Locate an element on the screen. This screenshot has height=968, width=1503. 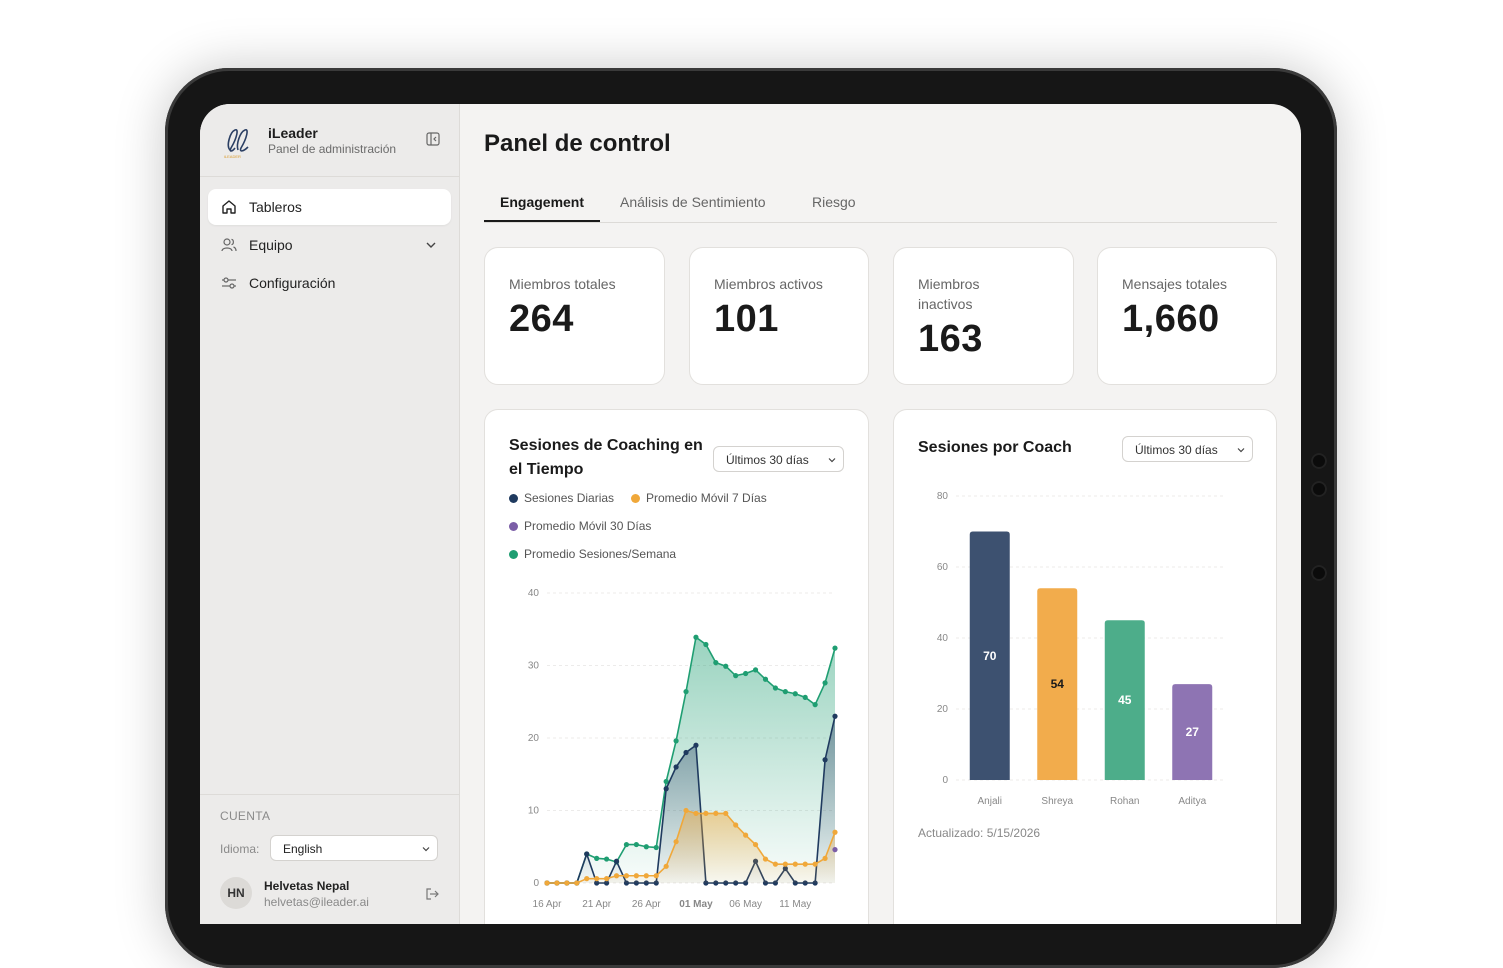
stat-card-total-members: Miembros totales 264 is located at coordinates (574, 316).